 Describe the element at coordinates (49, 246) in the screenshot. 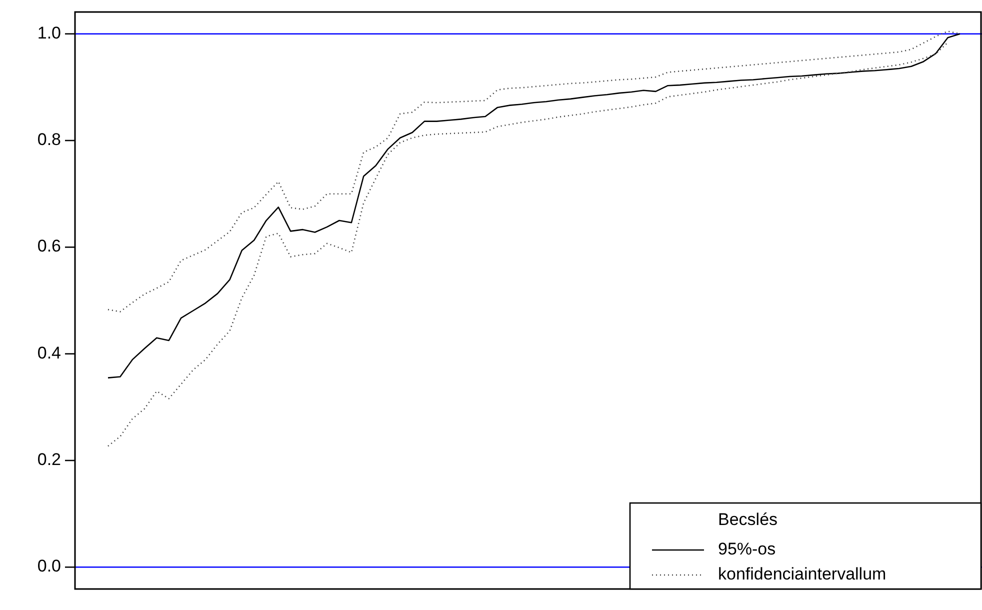

I see `y-tick-label: 0.6` at that location.